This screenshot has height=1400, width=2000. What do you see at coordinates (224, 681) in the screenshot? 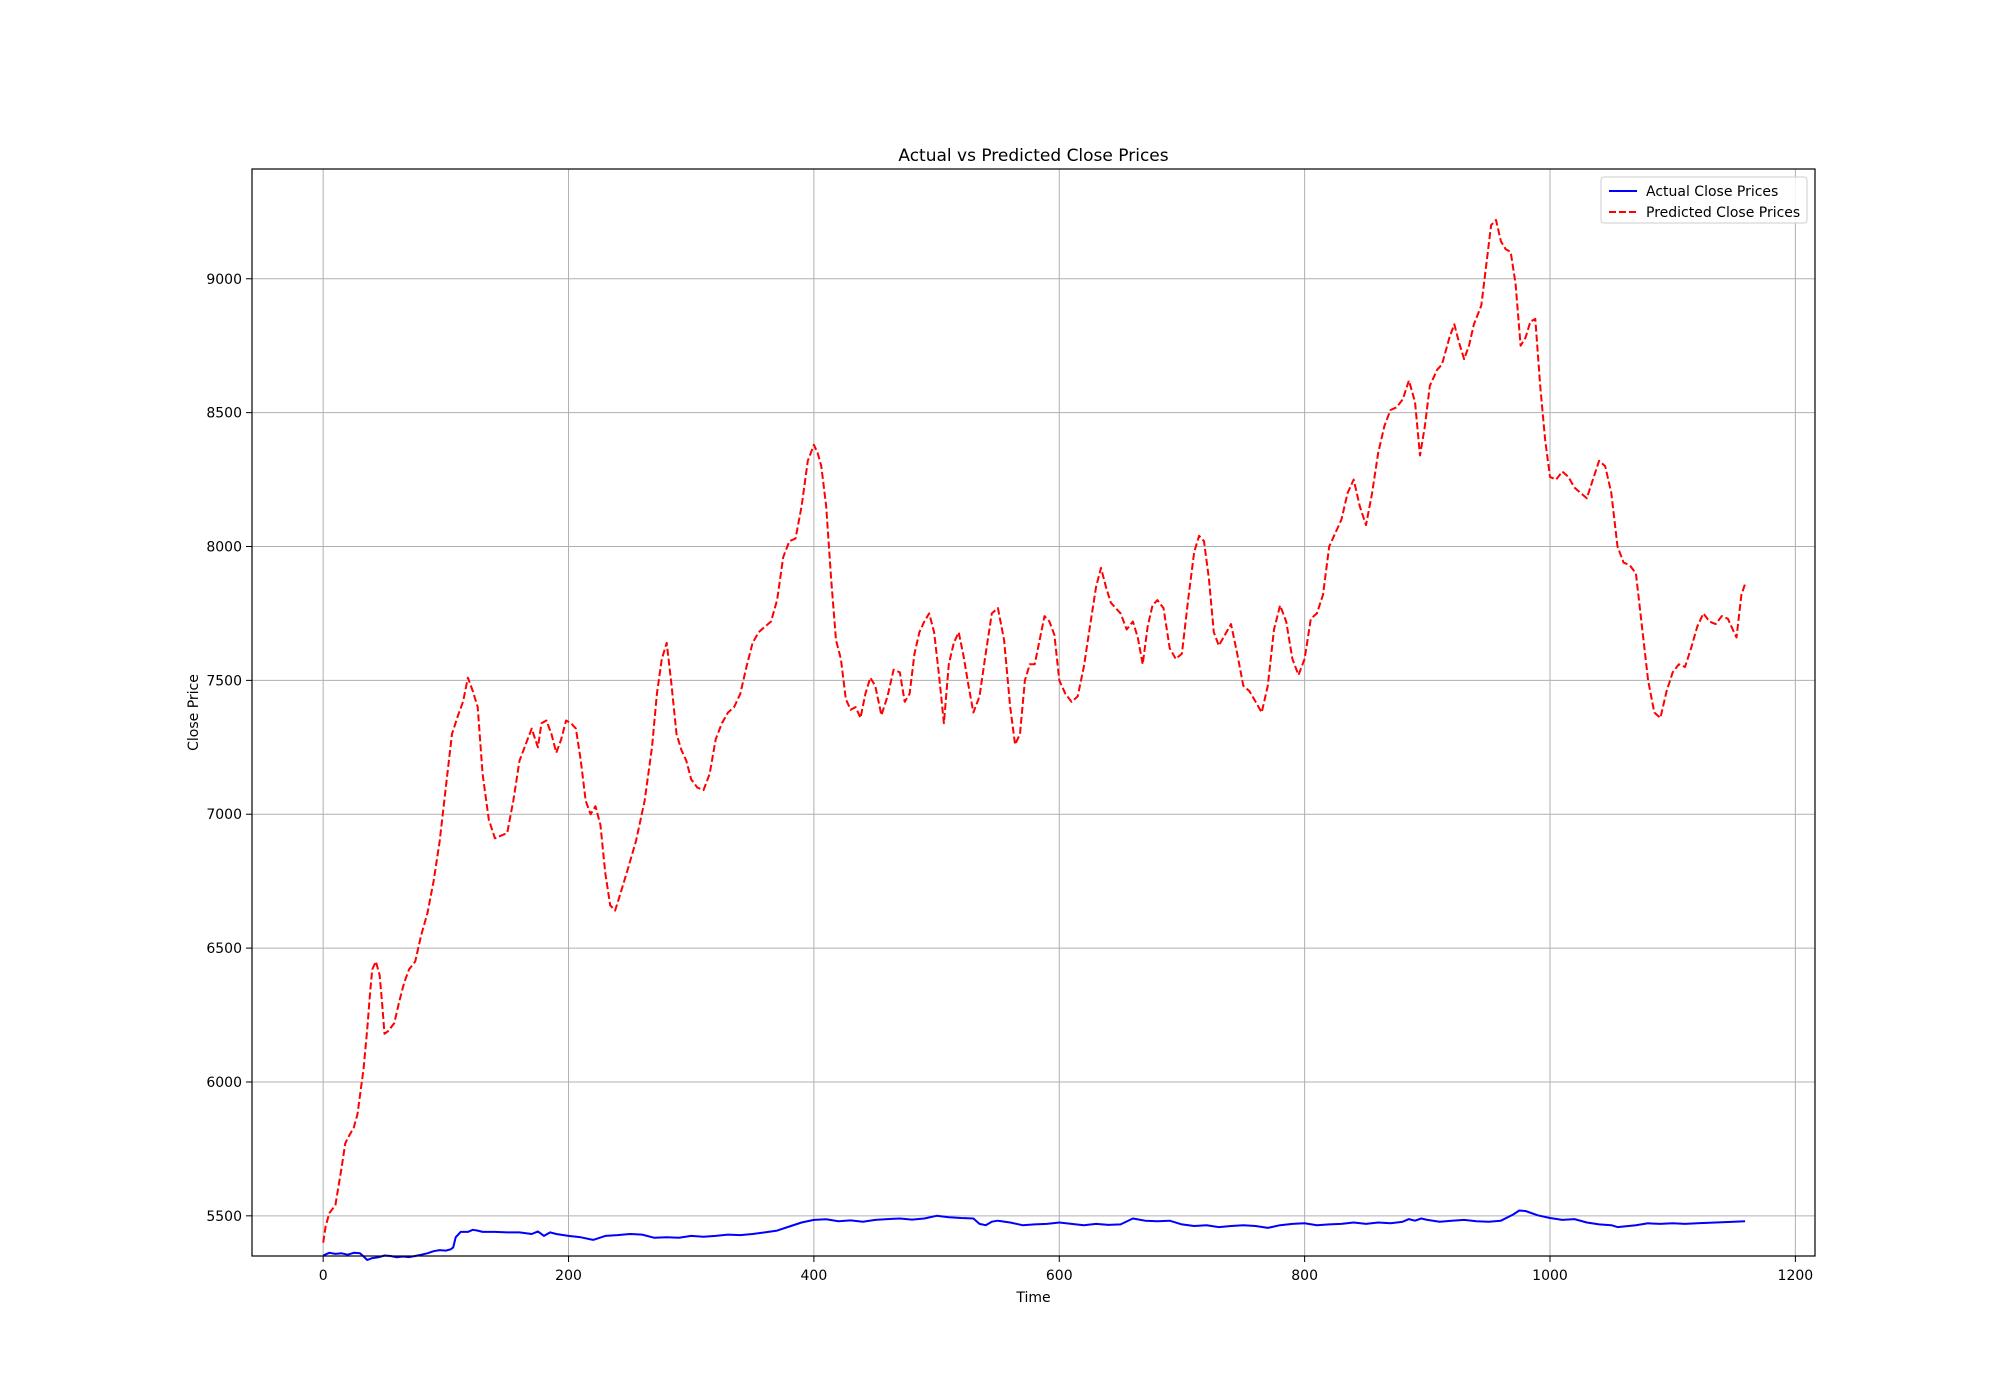
I see `y-tick-label: 7500` at bounding box center [224, 681].